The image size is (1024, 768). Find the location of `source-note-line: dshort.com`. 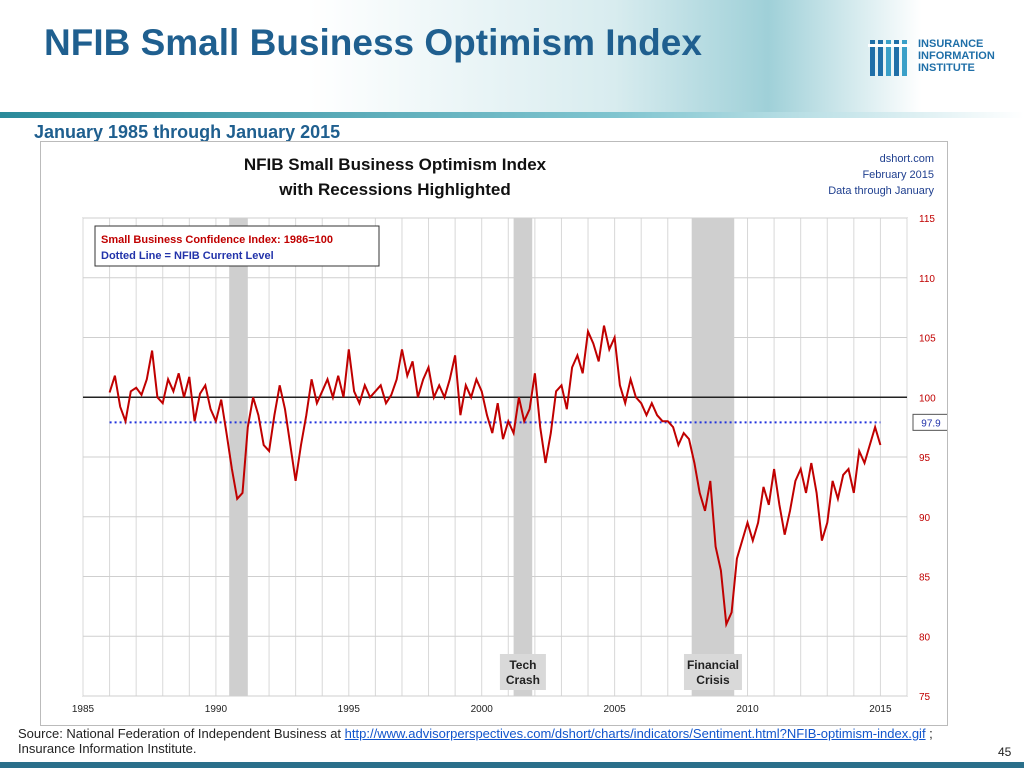

source-note-line: dshort.com is located at coordinates (907, 159).